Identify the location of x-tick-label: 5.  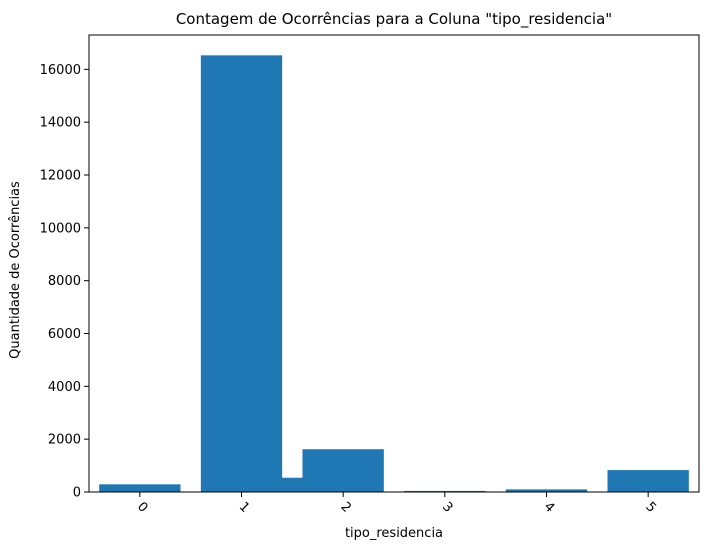
(650, 507).